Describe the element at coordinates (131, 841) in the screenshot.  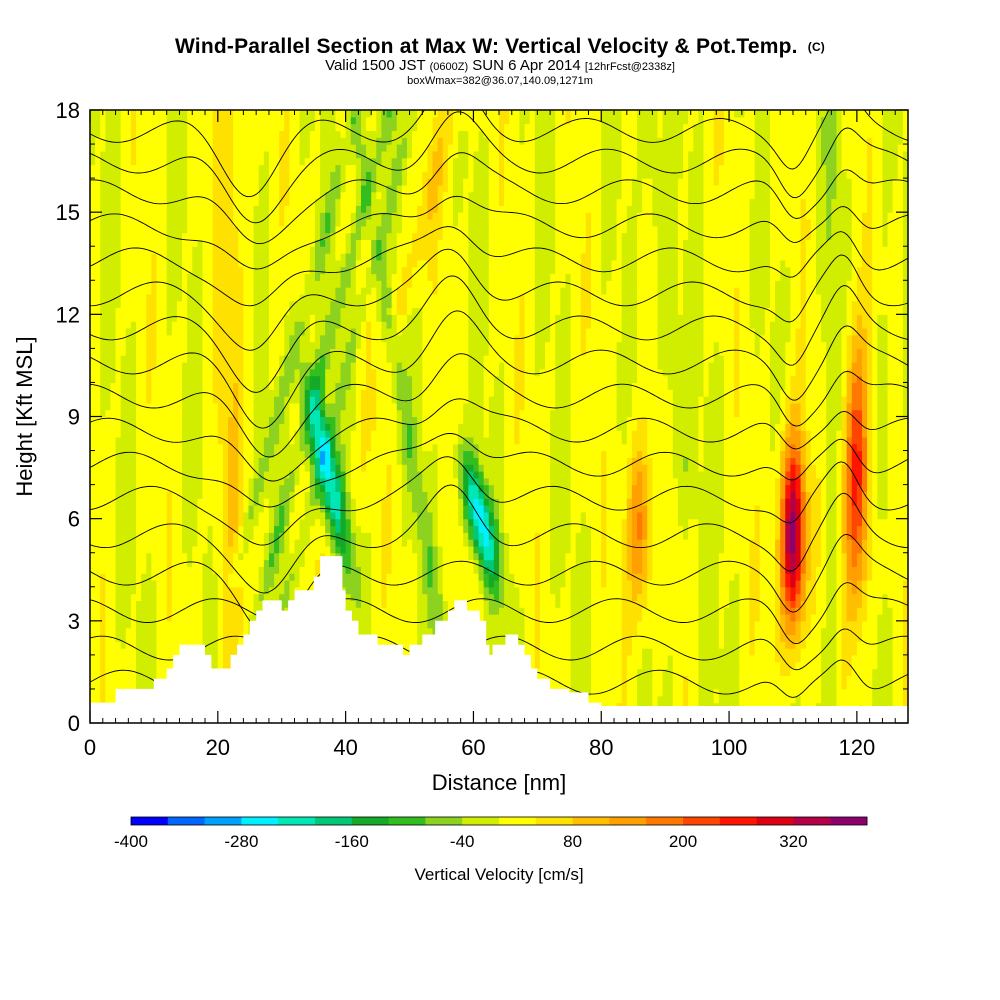
I see `colorbar-tick-label: -400` at that location.